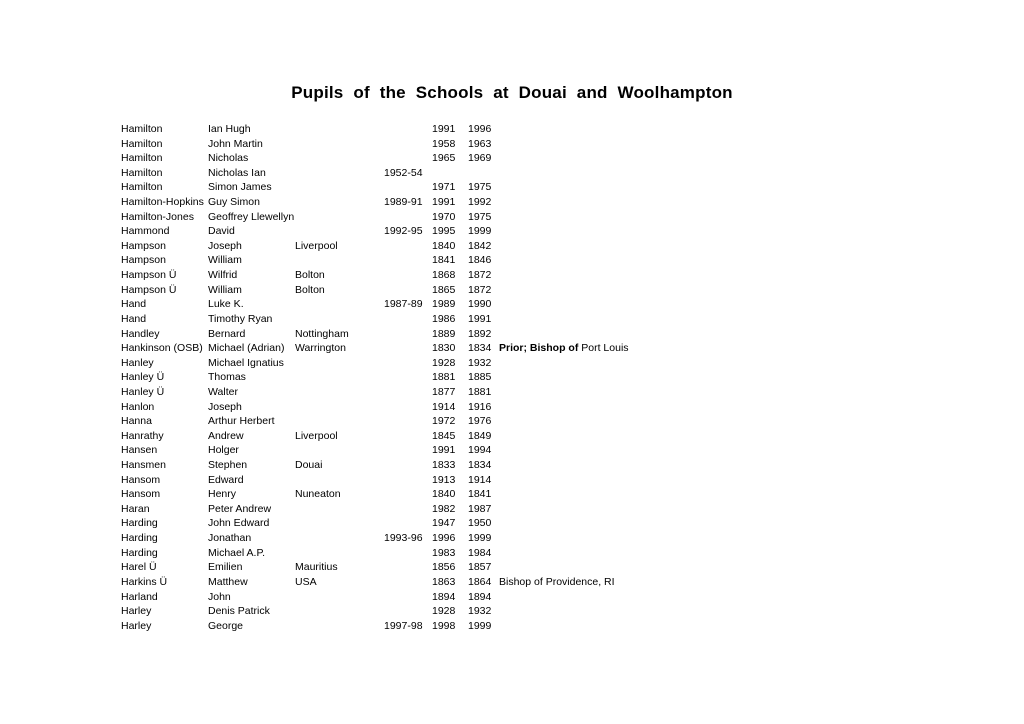 This screenshot has height=724, width=1024. I want to click on cell-place: Mauritius, so click(316, 567).